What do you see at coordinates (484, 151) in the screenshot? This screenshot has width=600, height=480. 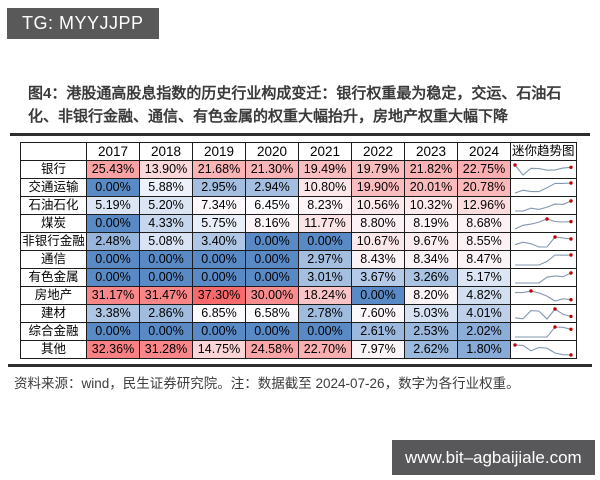 I see `year-header: 2024` at bounding box center [484, 151].